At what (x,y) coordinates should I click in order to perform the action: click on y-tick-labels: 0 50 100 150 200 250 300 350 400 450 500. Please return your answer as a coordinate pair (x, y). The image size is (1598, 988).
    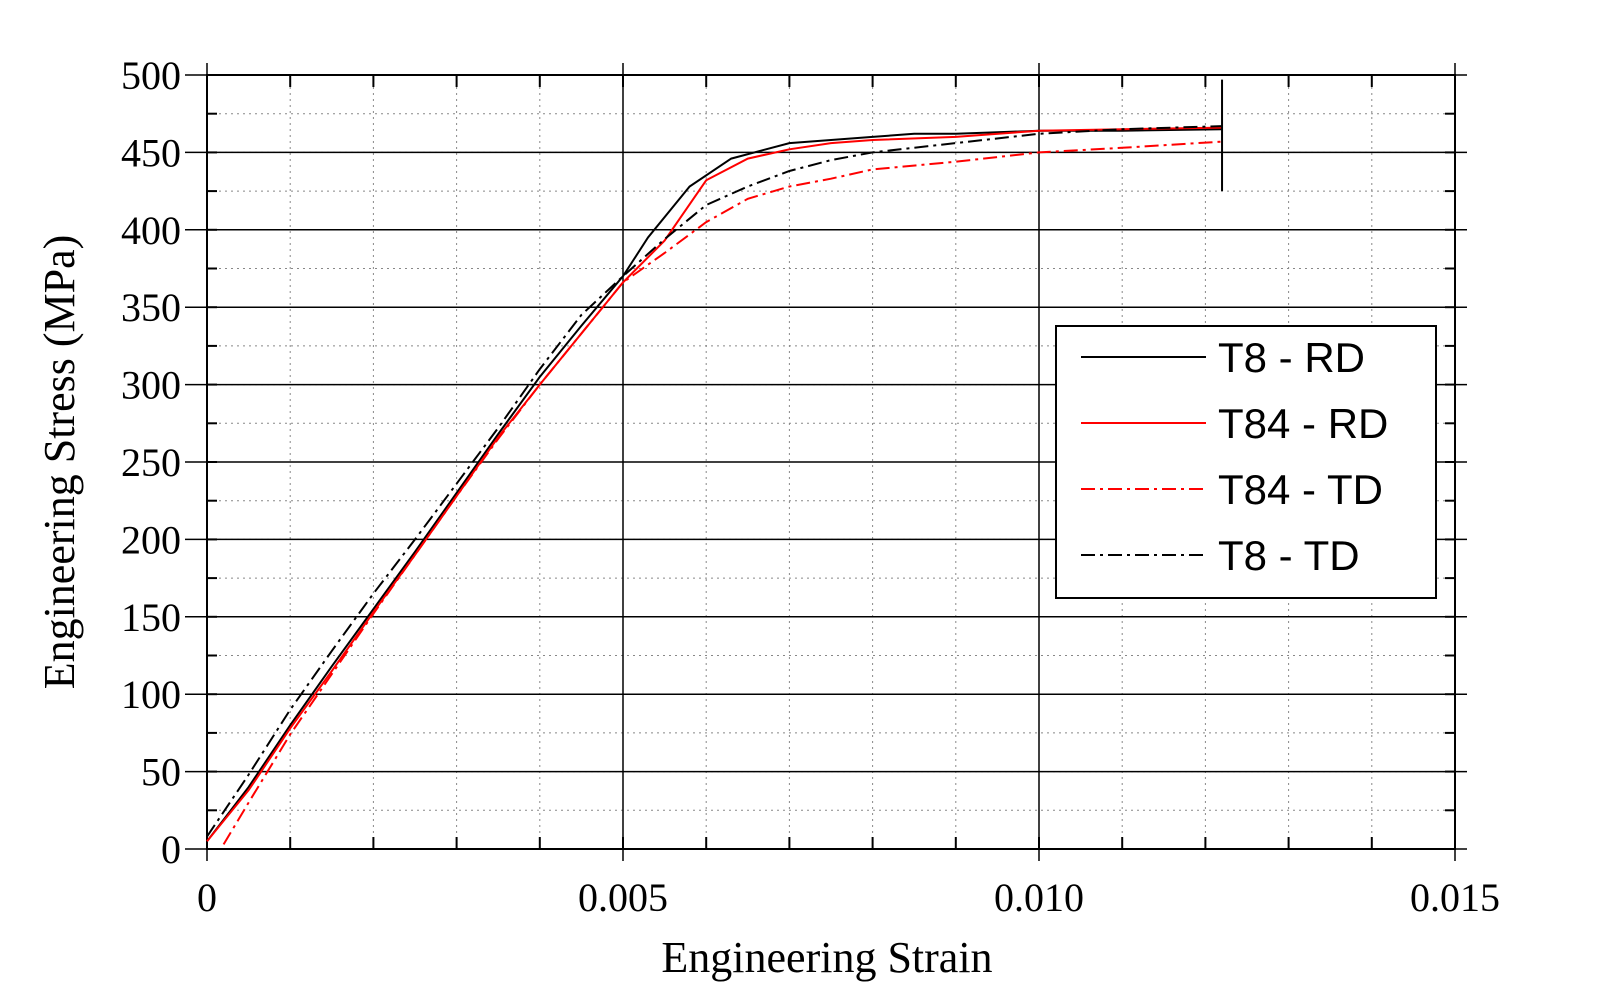
    Looking at the image, I should click on (151, 462).